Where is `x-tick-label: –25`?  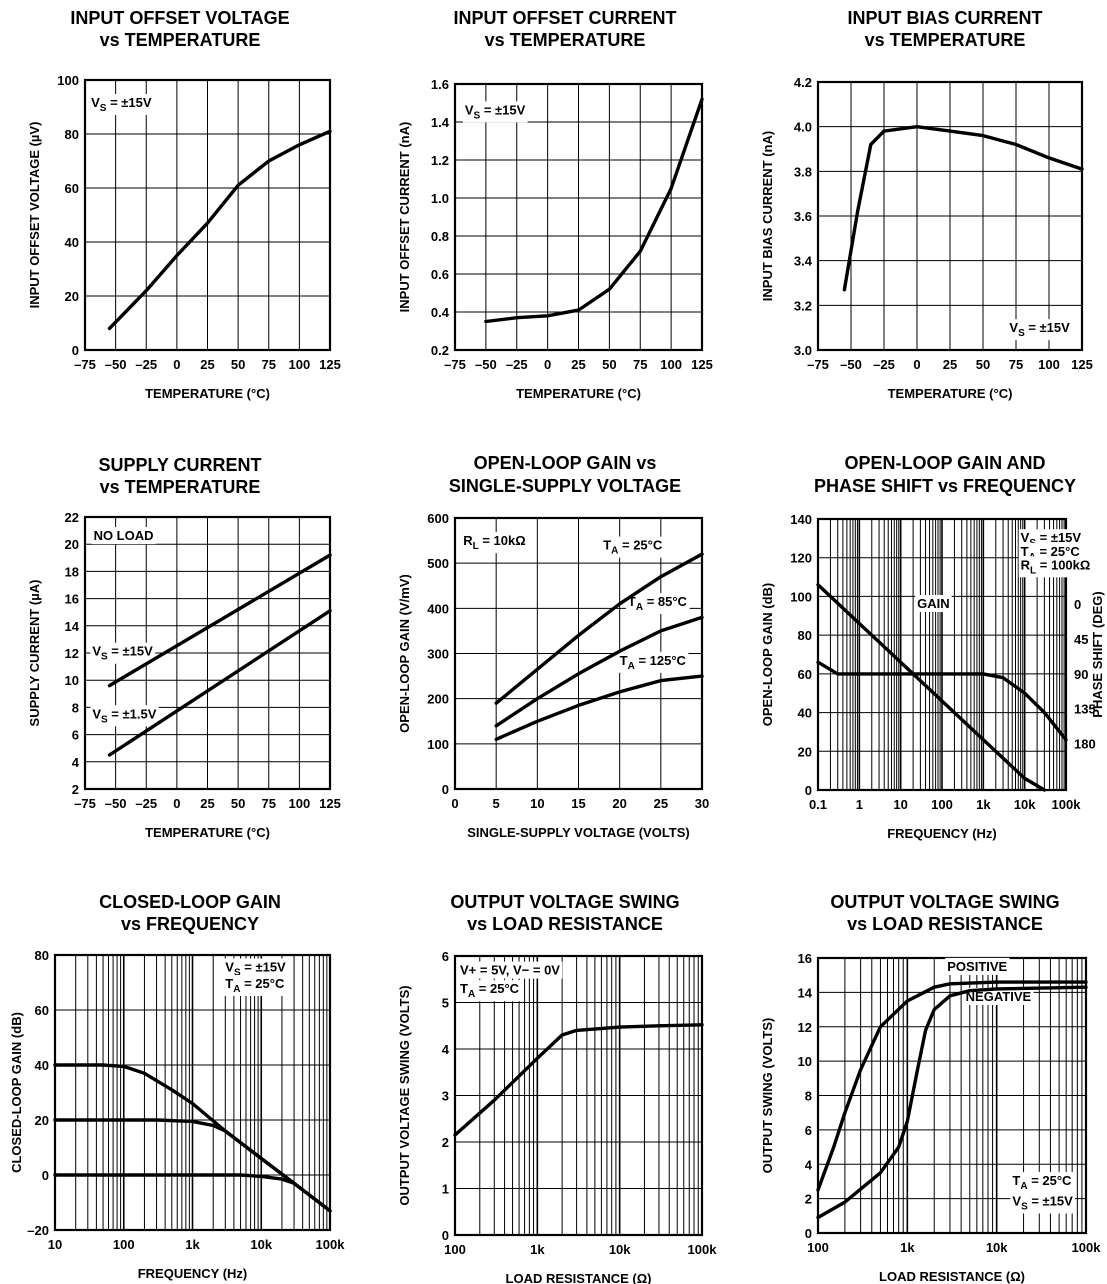
x-tick-label: –25 is located at coordinates (517, 364).